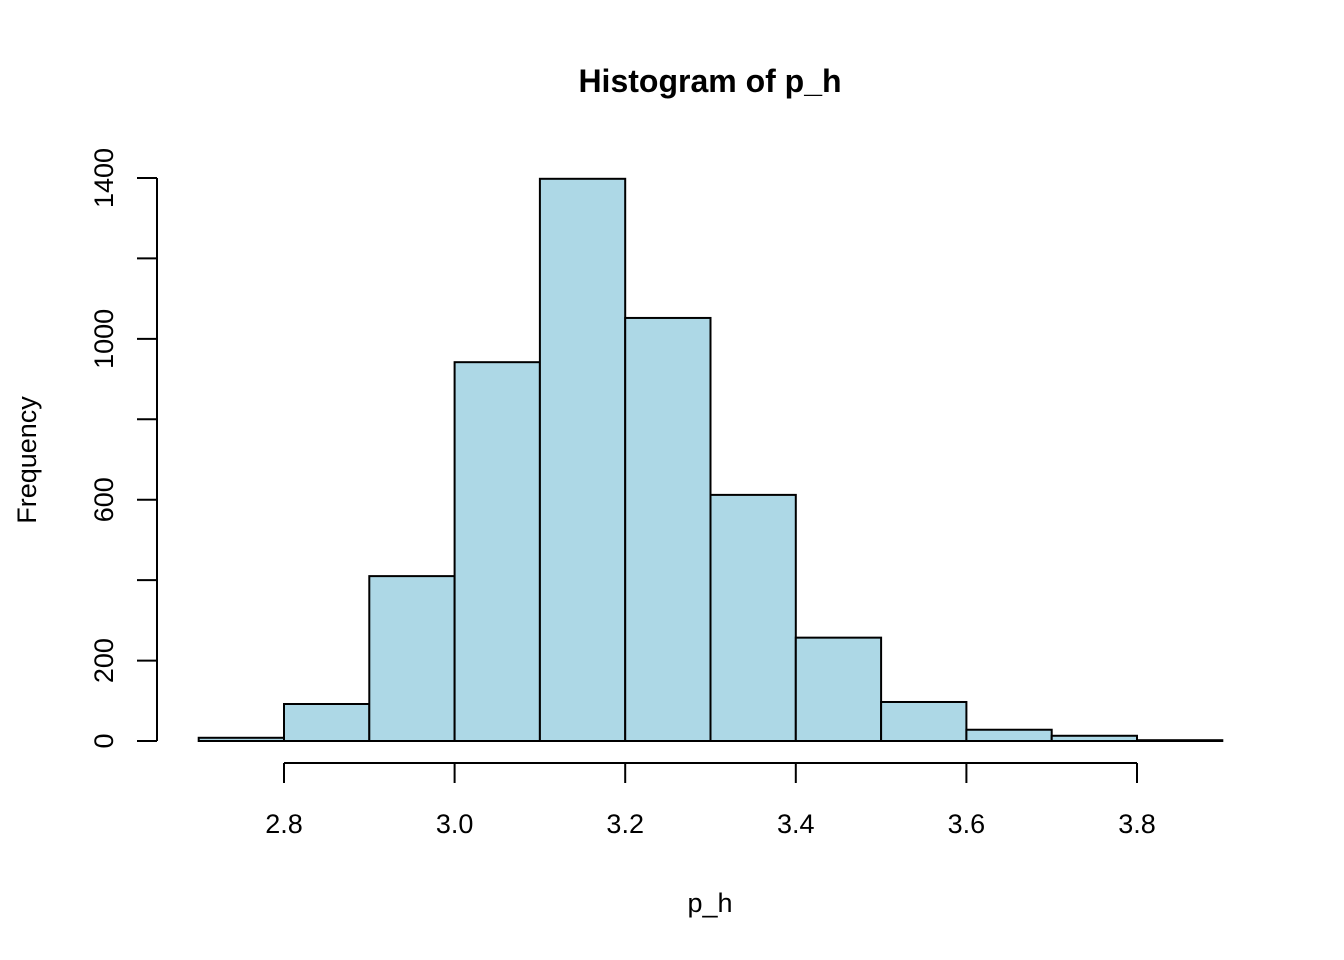  What do you see at coordinates (104, 339) in the screenshot?
I see `y-tick-label: 1000` at bounding box center [104, 339].